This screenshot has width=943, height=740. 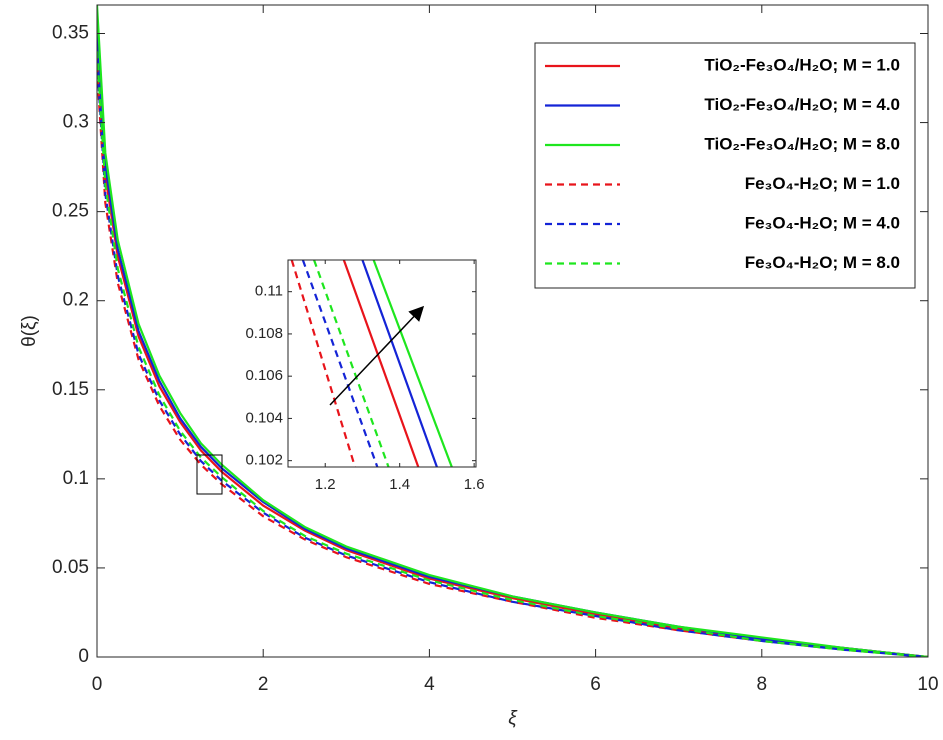 I want to click on y-tick-label: 0.15, so click(x=70, y=389).